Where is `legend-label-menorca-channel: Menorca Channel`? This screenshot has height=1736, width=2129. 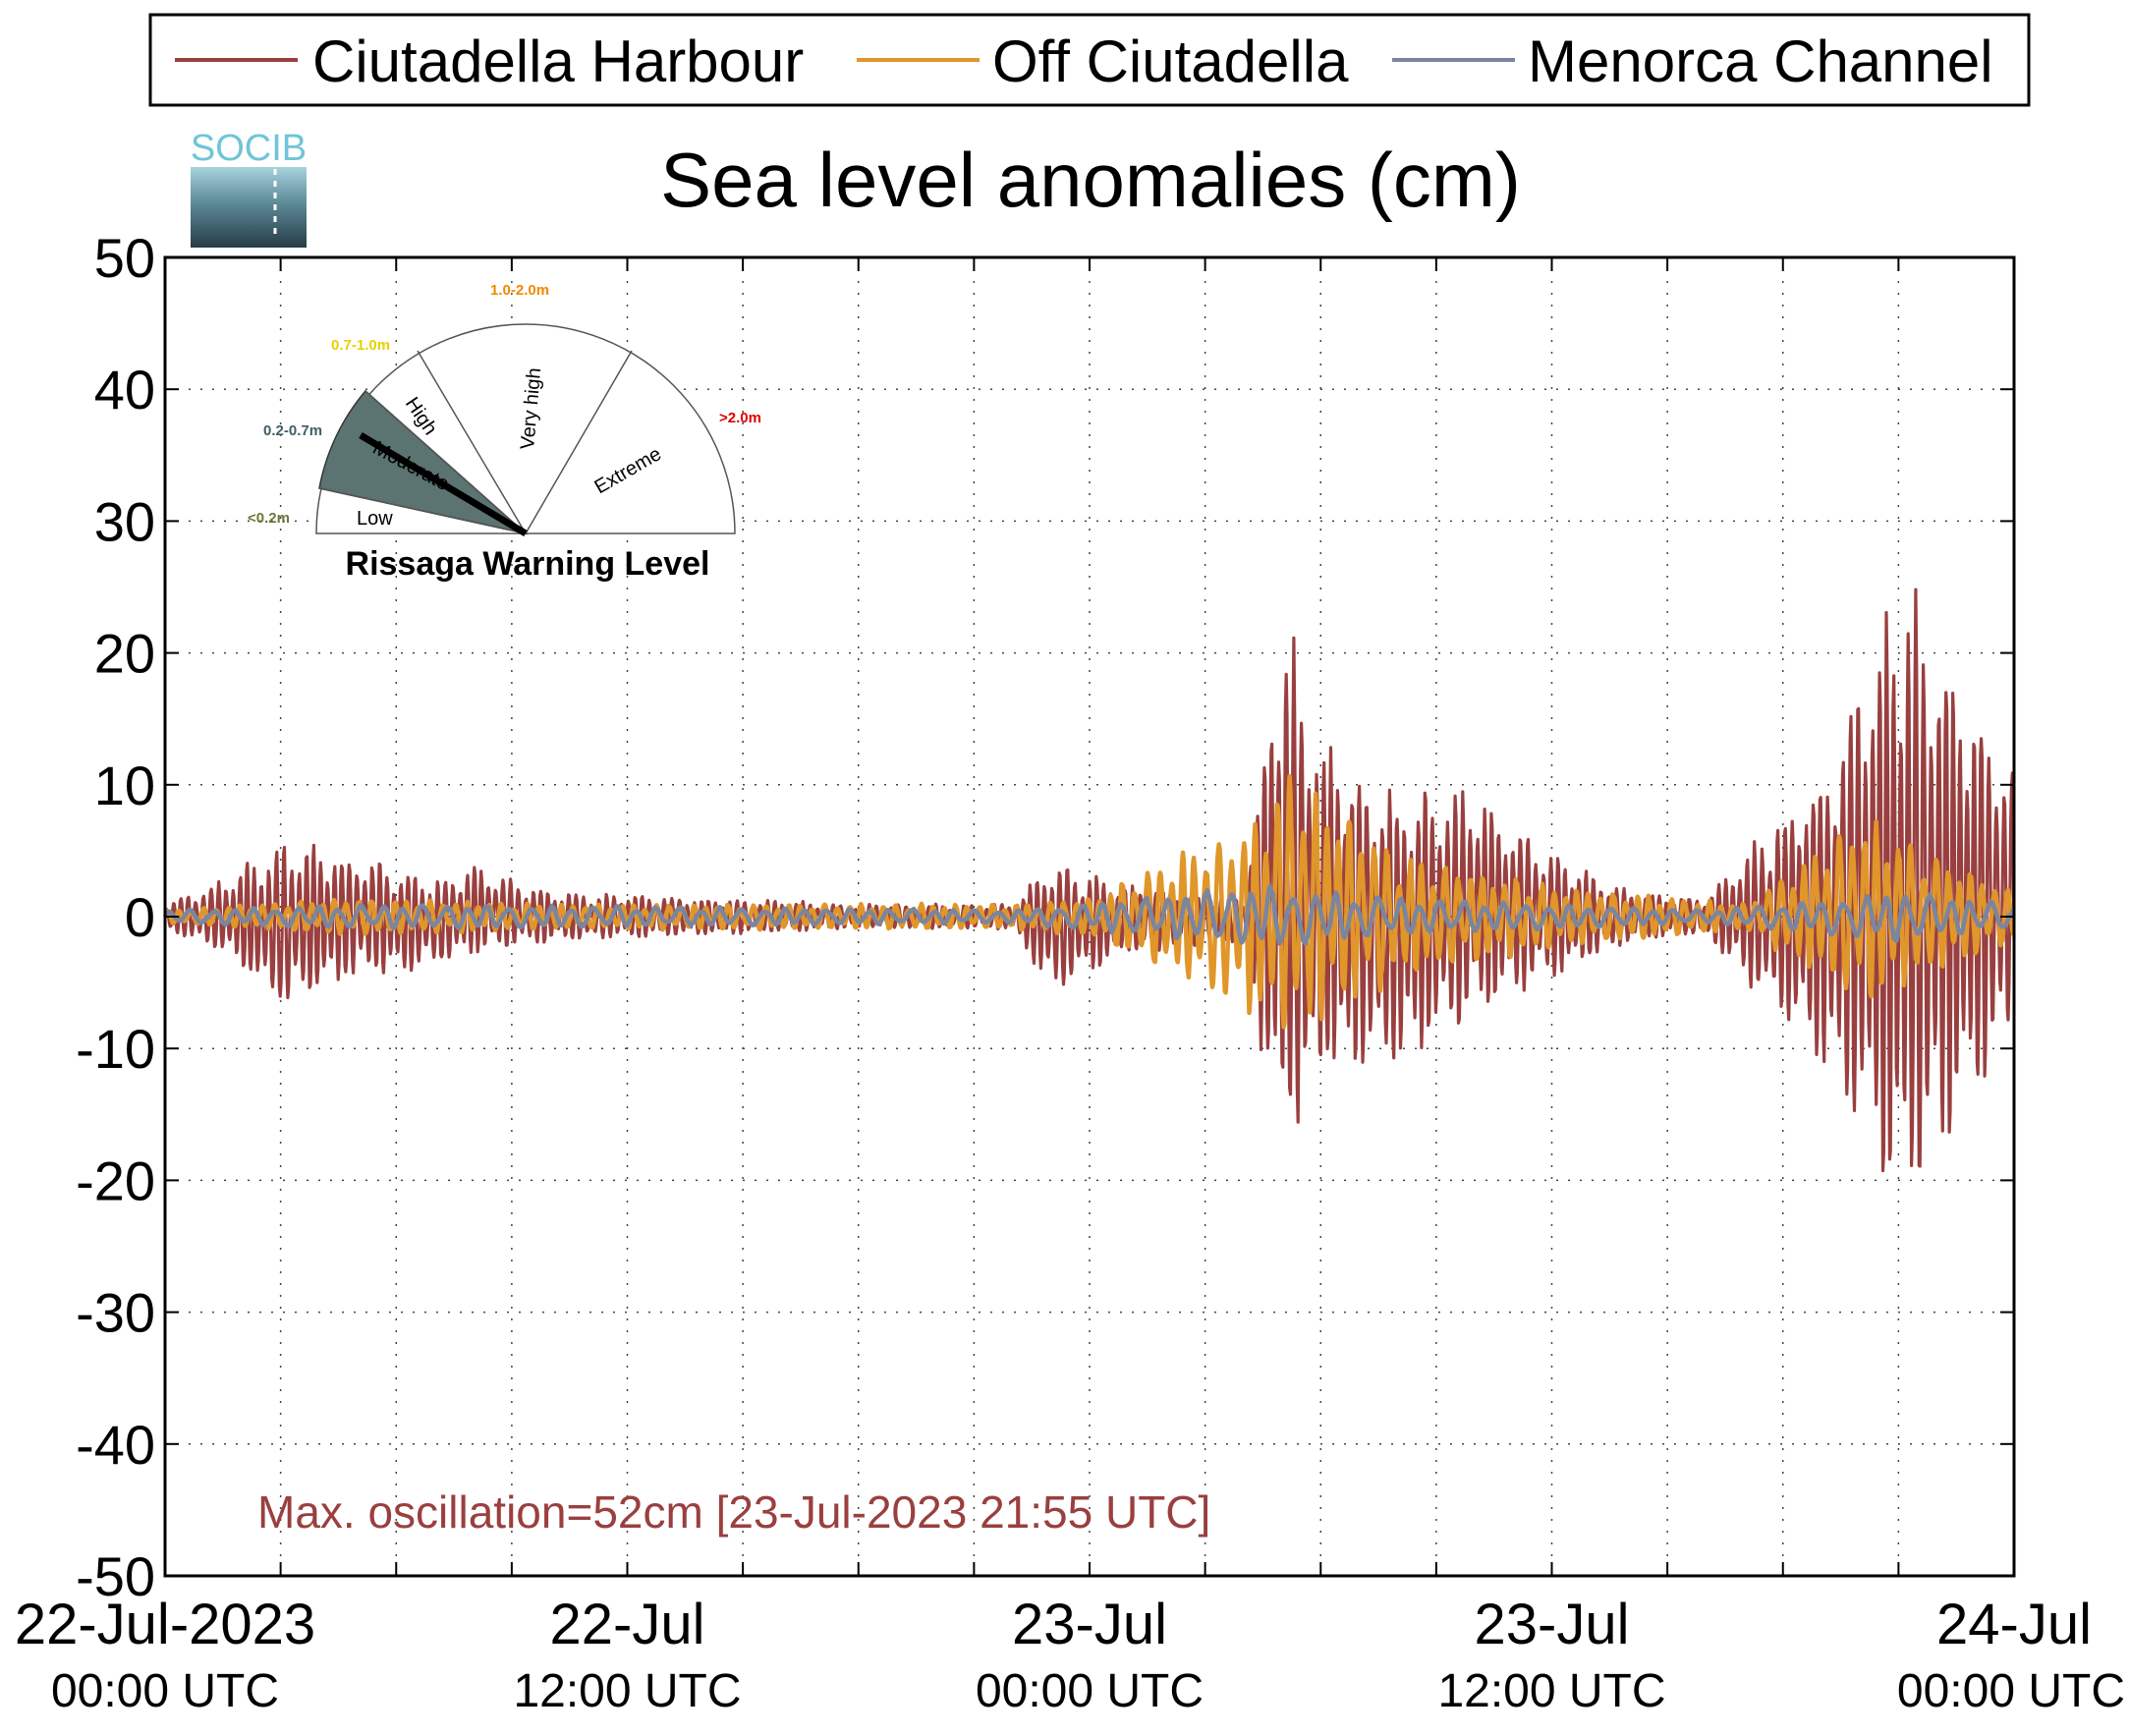
legend-label-menorca-channel: Menorca Channel is located at coordinates (1760, 61).